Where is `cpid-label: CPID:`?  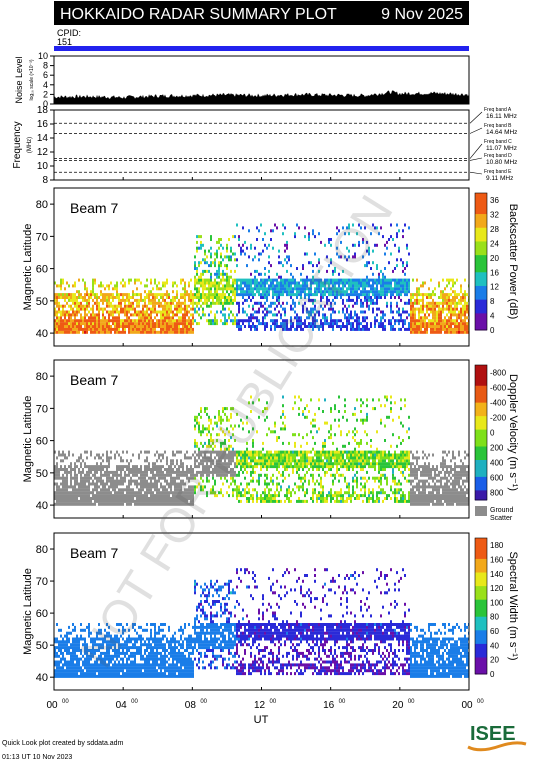
cpid-label: CPID: is located at coordinates (69, 33).